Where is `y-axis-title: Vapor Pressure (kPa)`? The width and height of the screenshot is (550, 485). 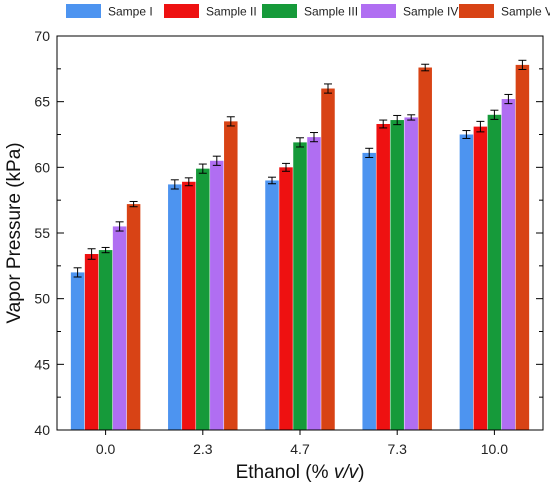
y-axis-title: Vapor Pressure (kPa) is located at coordinates (14, 232).